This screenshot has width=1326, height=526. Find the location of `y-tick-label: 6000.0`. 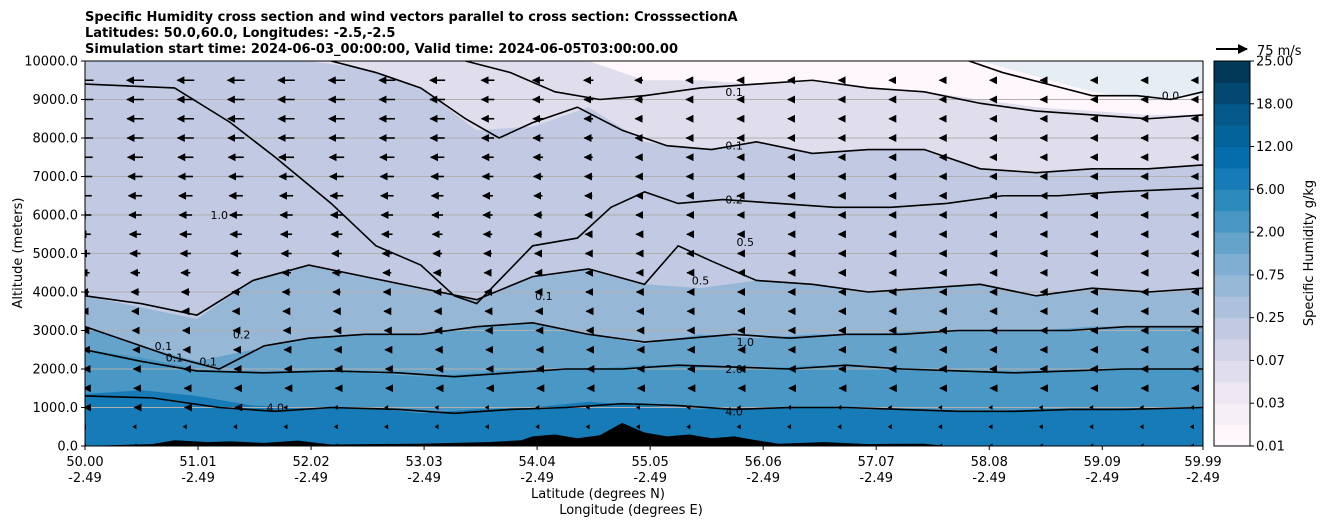

y-tick-label: 6000.0 is located at coordinates (56, 216).